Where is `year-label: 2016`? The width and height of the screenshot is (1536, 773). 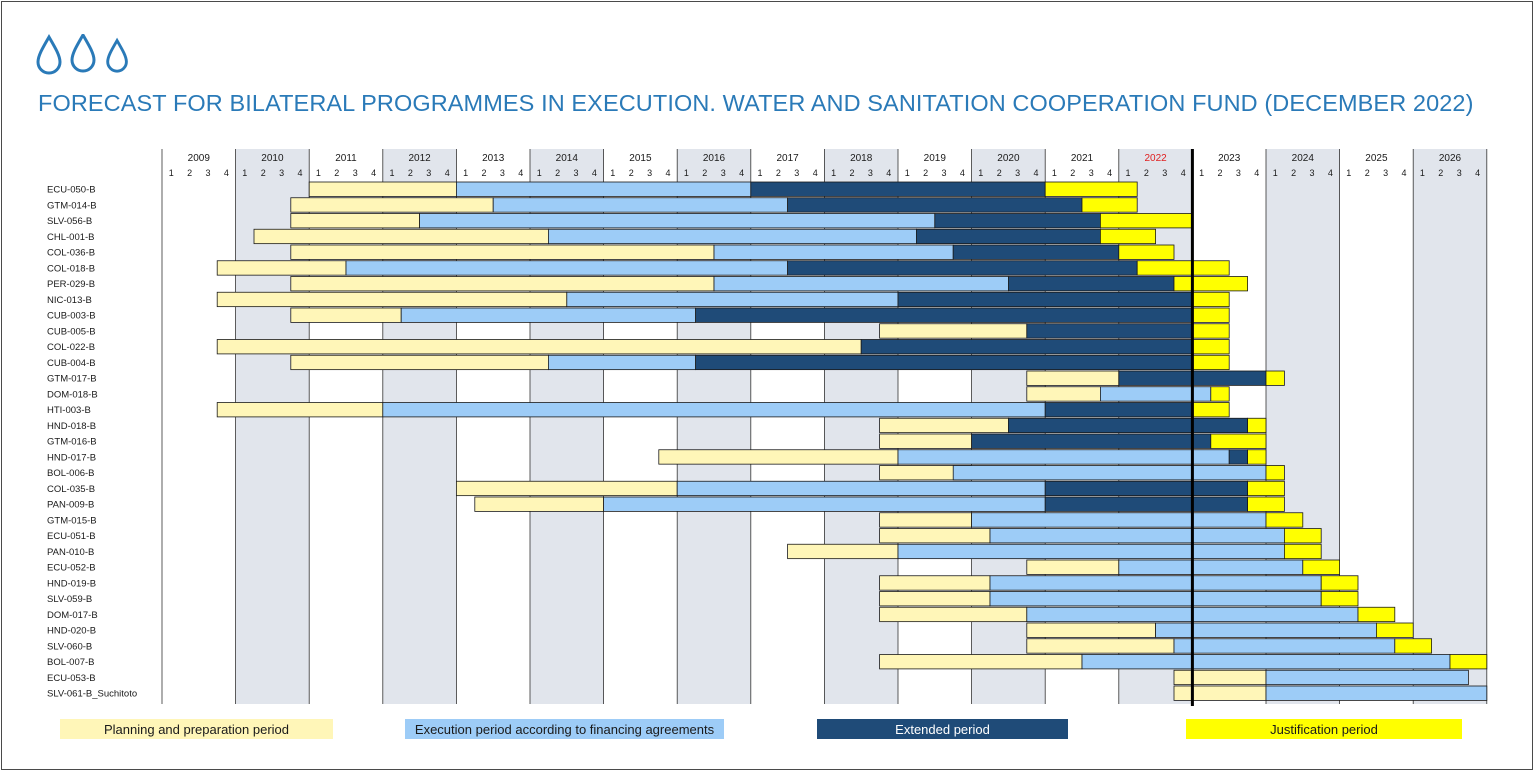 year-label: 2016 is located at coordinates (714, 158).